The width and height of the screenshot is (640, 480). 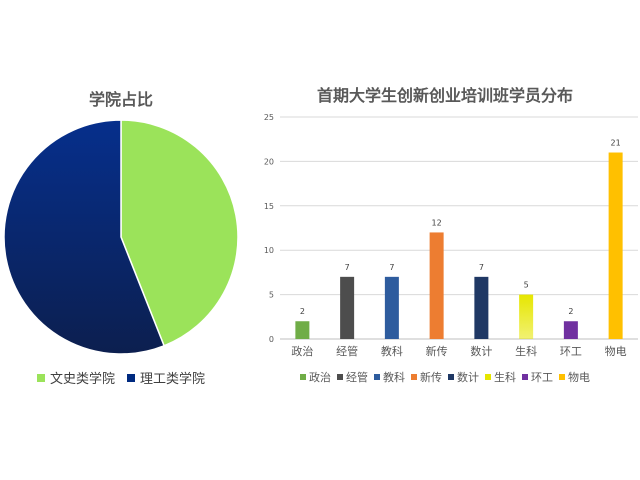 What do you see at coordinates (571, 351) in the screenshot?
I see `x-tick-label: 环工` at bounding box center [571, 351].